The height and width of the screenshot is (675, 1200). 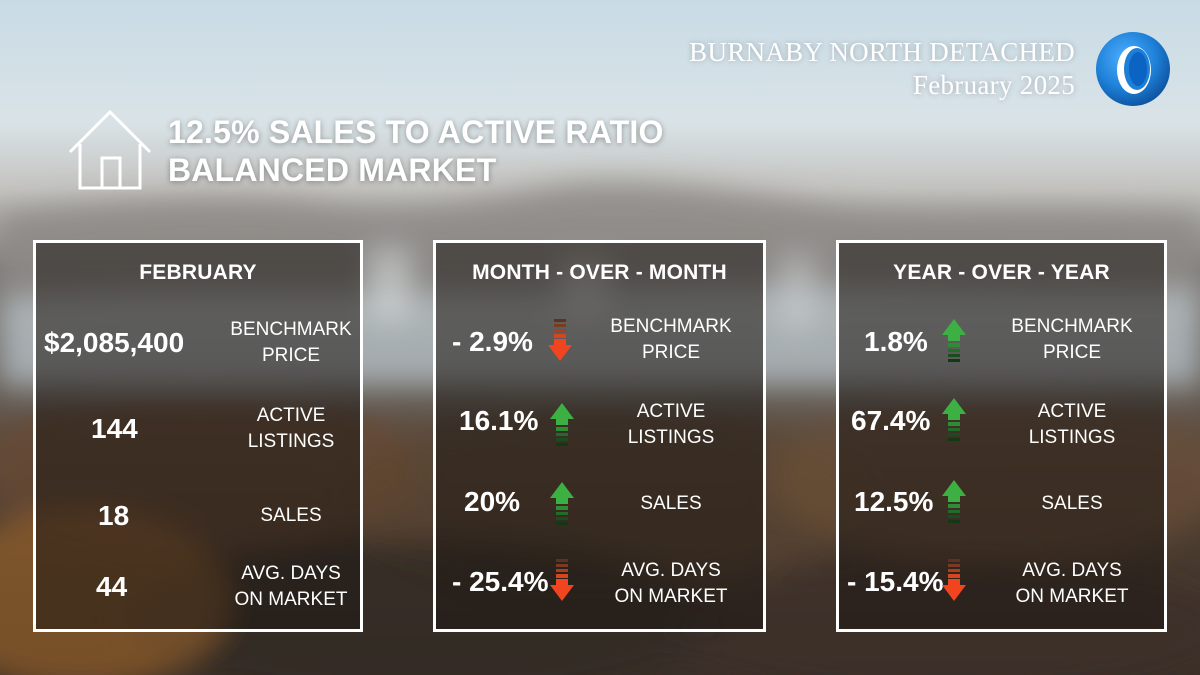 I want to click on report-date: February 2025, so click(x=993, y=85).